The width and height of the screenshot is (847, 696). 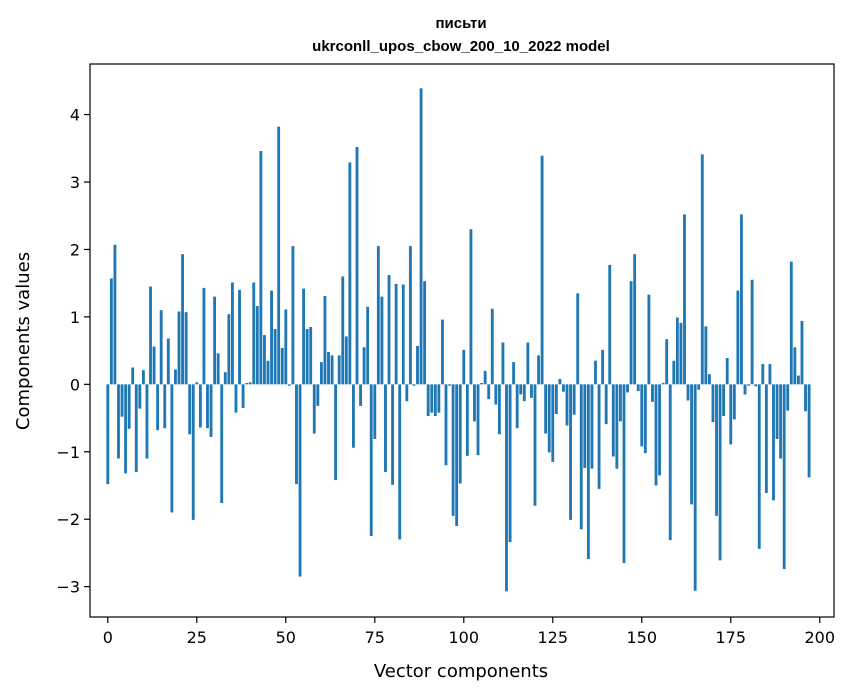 I want to click on x-tick-label: 175, so click(x=730, y=637).